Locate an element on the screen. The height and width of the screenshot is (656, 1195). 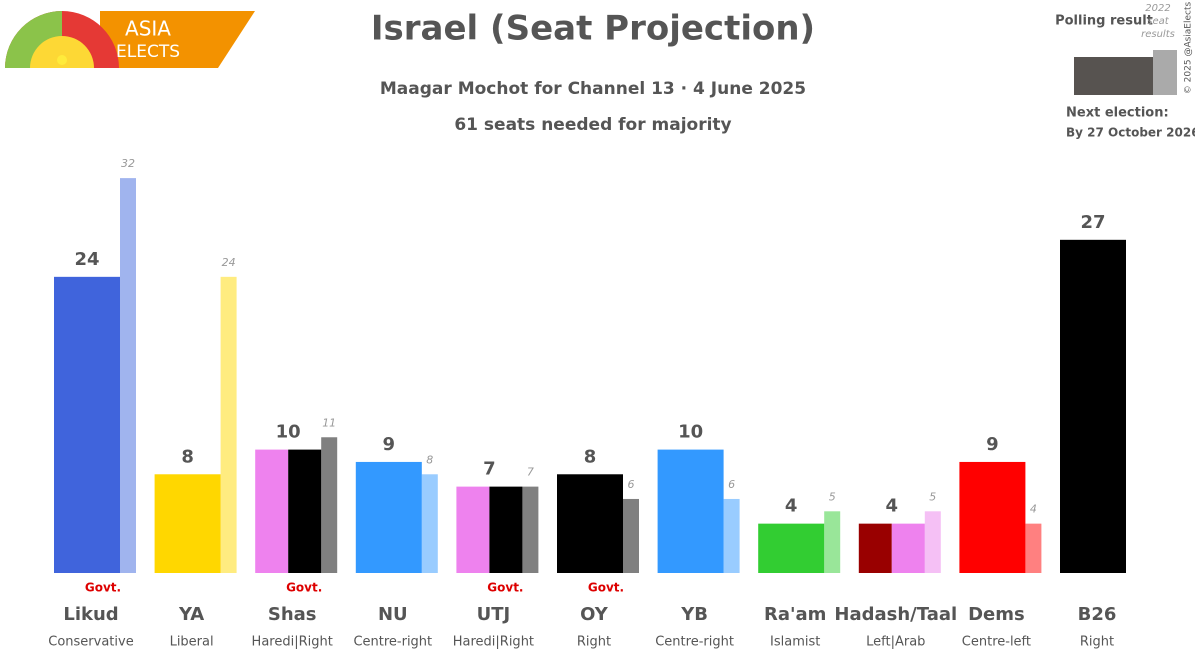
value-label-previous: 4 is located at coordinates (1033, 509).